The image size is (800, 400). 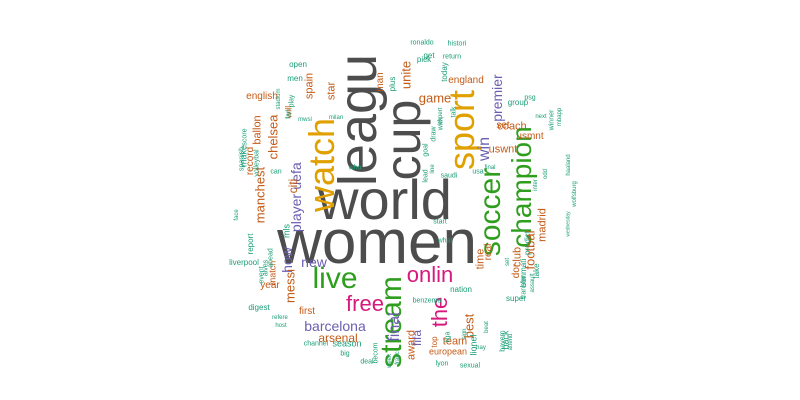 What do you see at coordinates (345, 354) in the screenshot?
I see `word-big: big` at bounding box center [345, 354].